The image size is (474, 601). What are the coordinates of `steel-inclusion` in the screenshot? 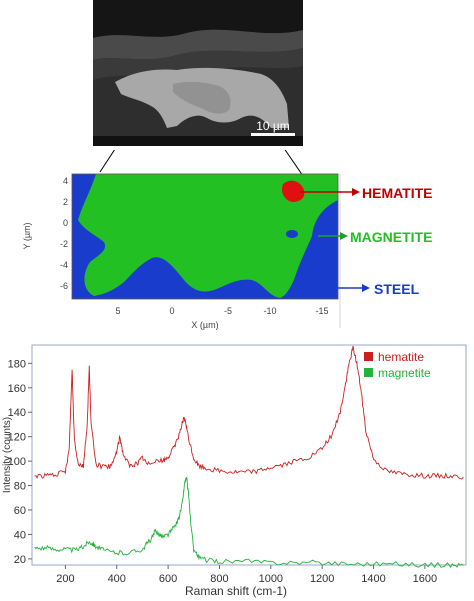 It's located at (292, 234).